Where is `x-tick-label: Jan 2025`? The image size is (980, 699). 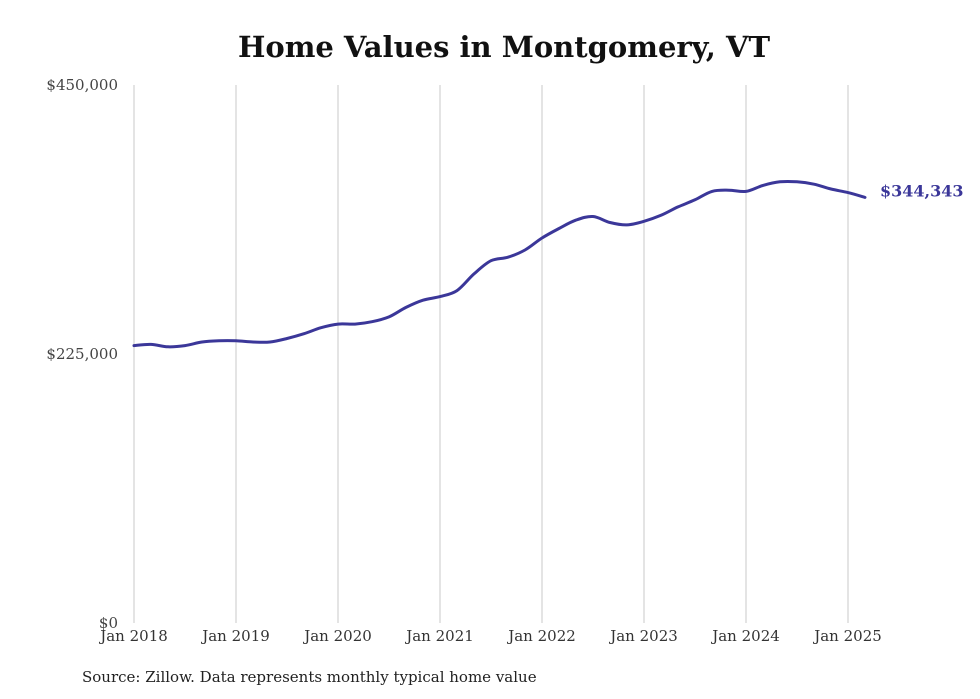
x-tick-label: Jan 2025 is located at coordinates (847, 636).